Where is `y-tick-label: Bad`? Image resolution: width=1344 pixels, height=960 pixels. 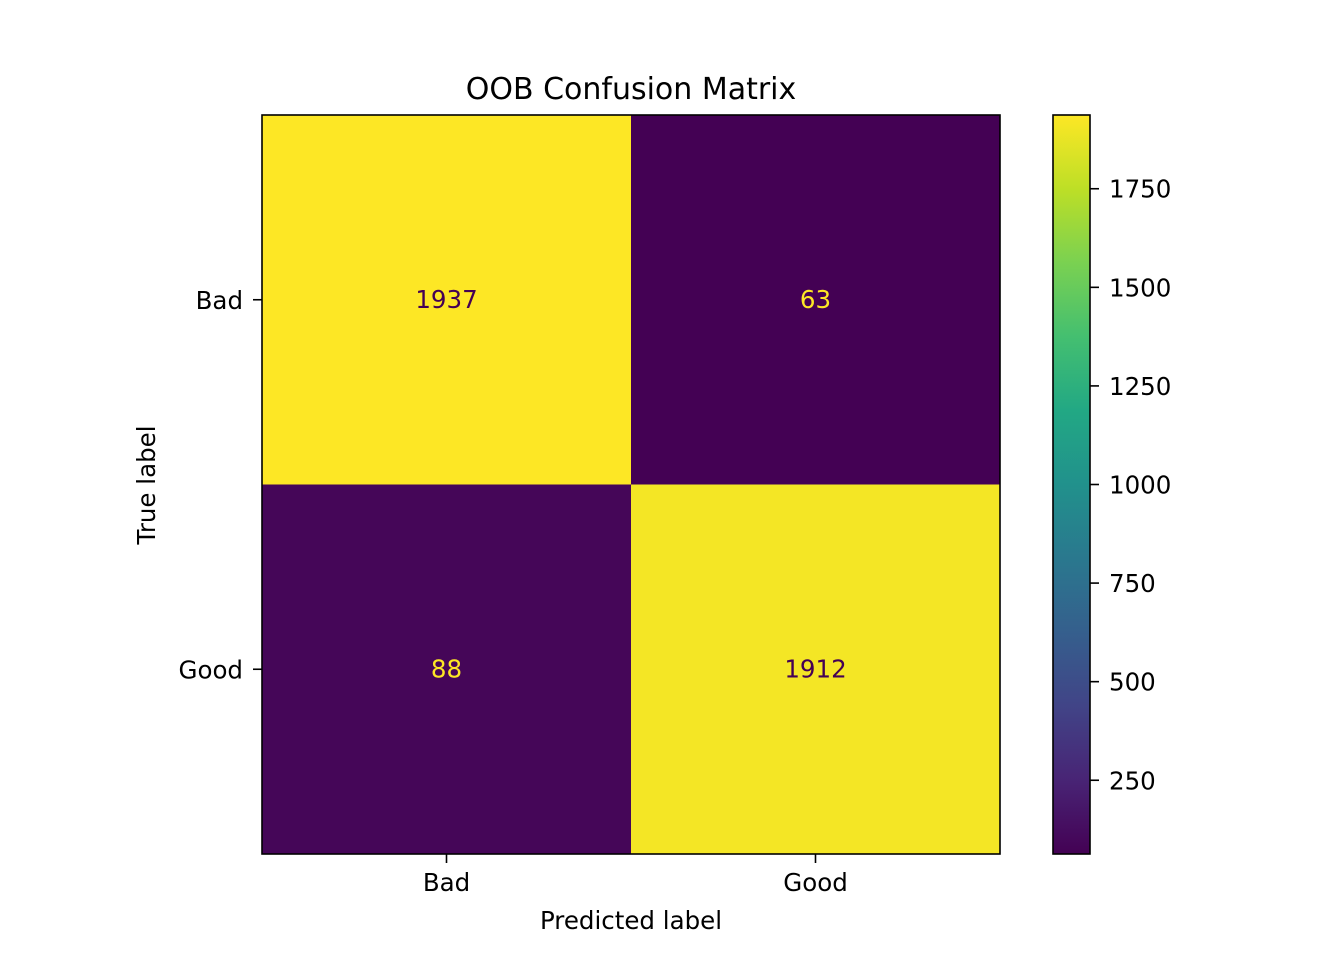
y-tick-label: Bad is located at coordinates (219, 300).